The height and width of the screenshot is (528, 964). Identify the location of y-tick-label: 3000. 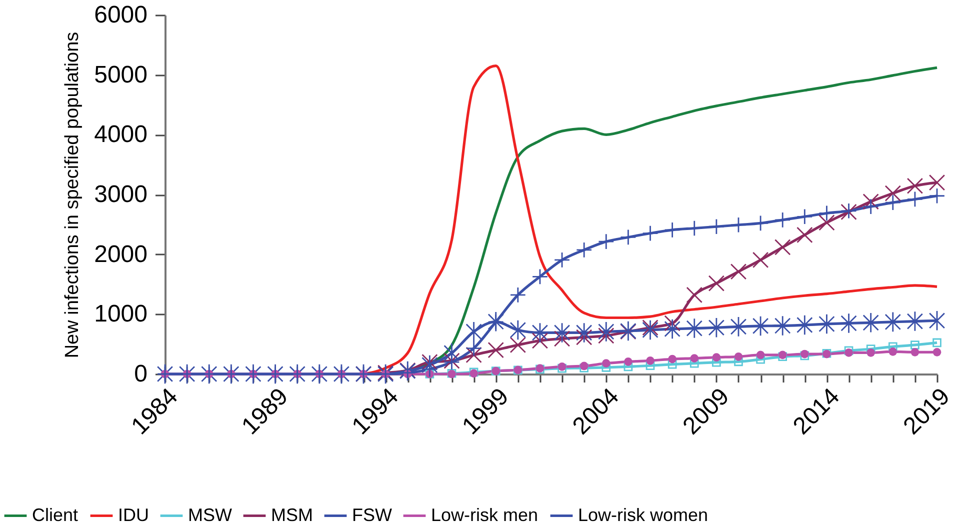
(121, 194).